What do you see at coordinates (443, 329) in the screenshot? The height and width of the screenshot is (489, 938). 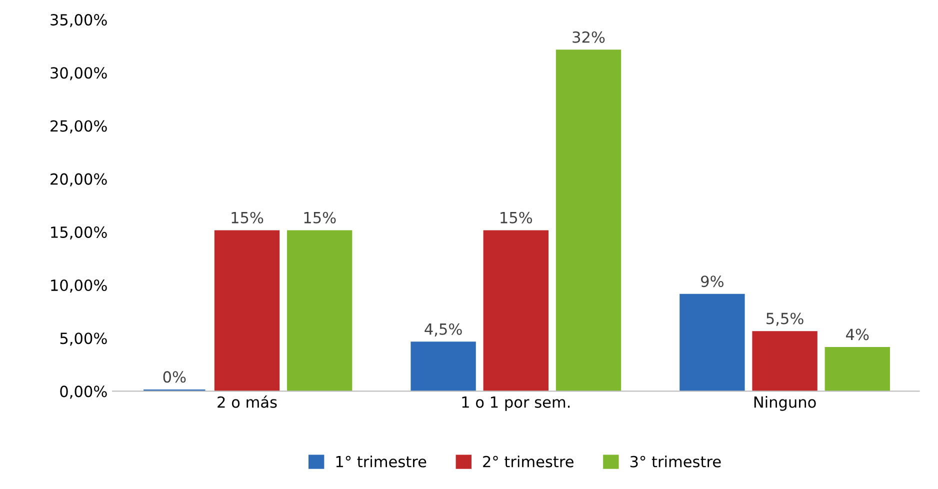 I see `data-label: 4,5%` at bounding box center [443, 329].